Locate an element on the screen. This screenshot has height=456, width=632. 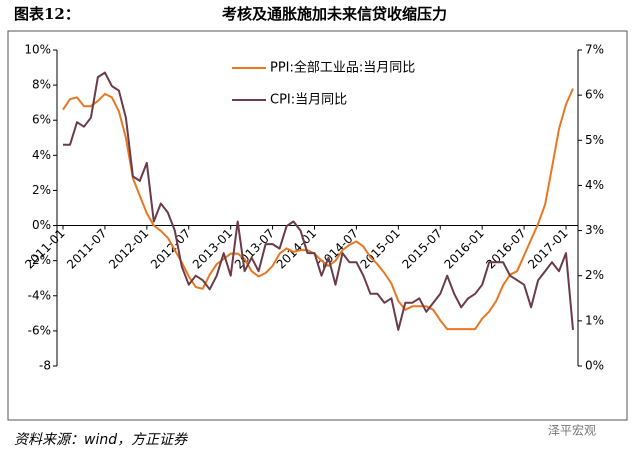
source: 资料来源：wind，方正证券 is located at coordinates (101, 440).